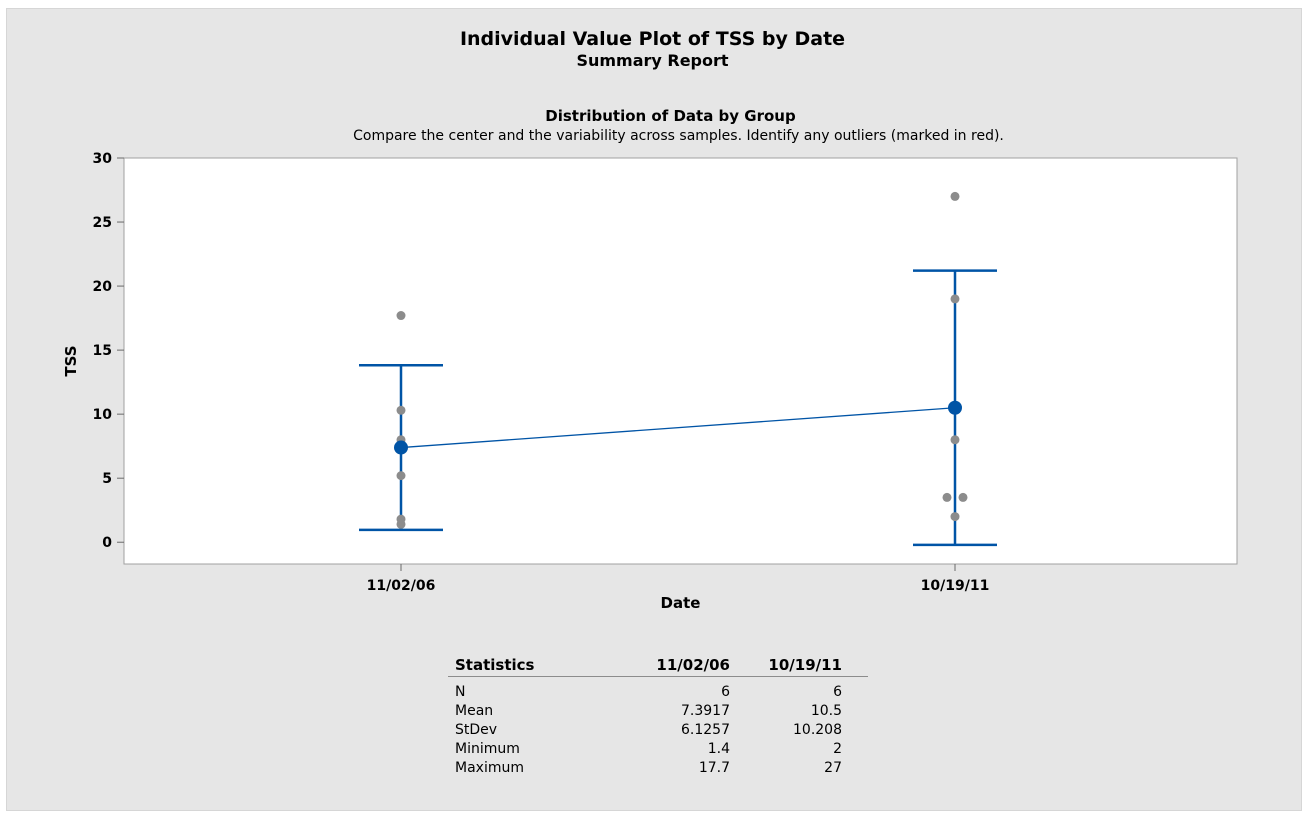  Describe the element at coordinates (474, 710) in the screenshot. I see `statistics-label: Mean` at that location.